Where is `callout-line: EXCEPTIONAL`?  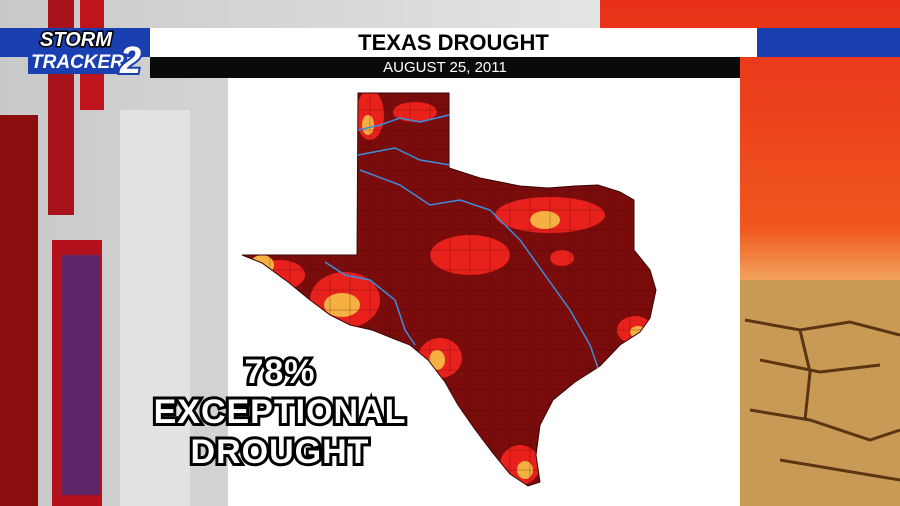
callout-line: EXCEPTIONAL is located at coordinates (280, 412).